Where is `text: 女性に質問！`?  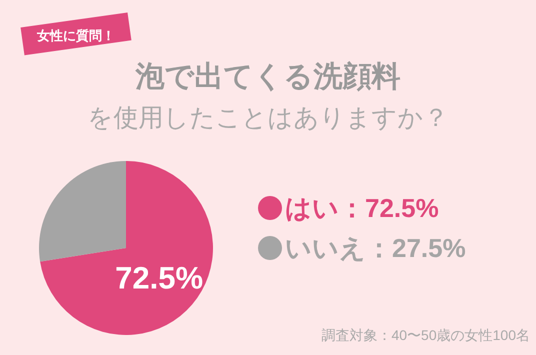 text: 女性に質問！ is located at coordinates (75, 35).